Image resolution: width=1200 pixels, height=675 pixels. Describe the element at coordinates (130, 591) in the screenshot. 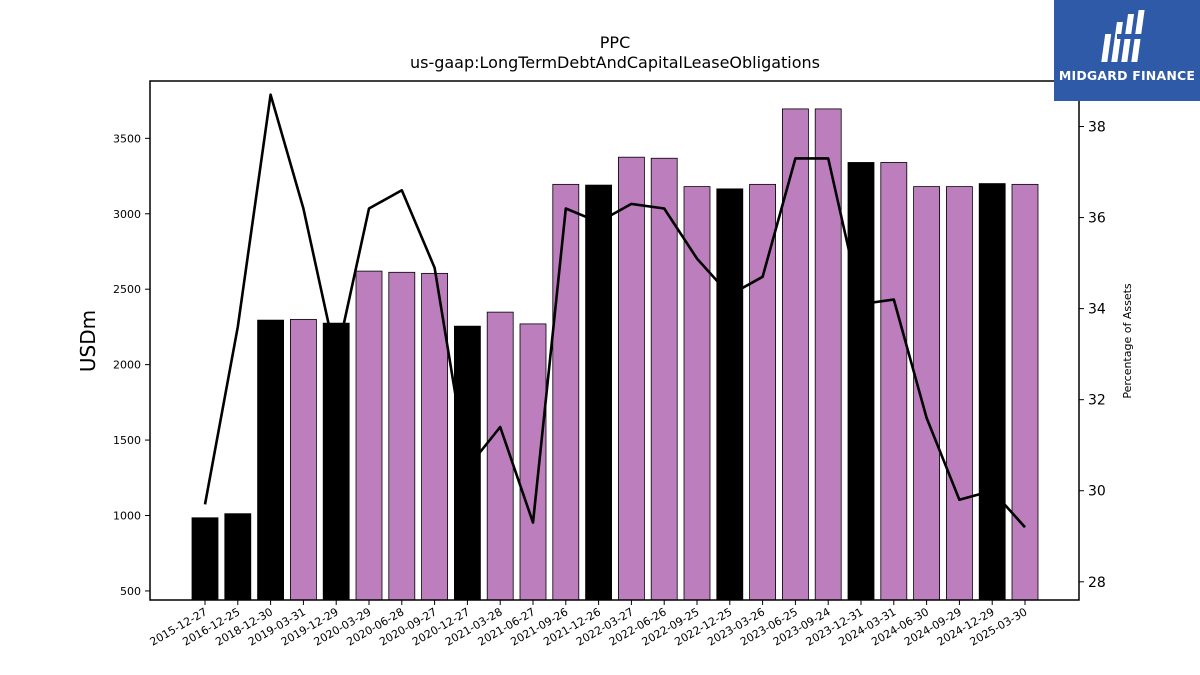

I see `y-tick-label: 500` at that location.